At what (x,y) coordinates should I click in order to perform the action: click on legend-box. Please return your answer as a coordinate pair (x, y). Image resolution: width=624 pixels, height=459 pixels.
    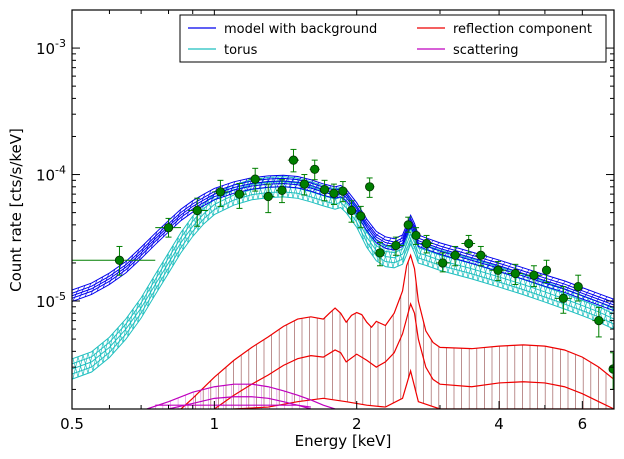
    Looking at the image, I should click on (393, 38).